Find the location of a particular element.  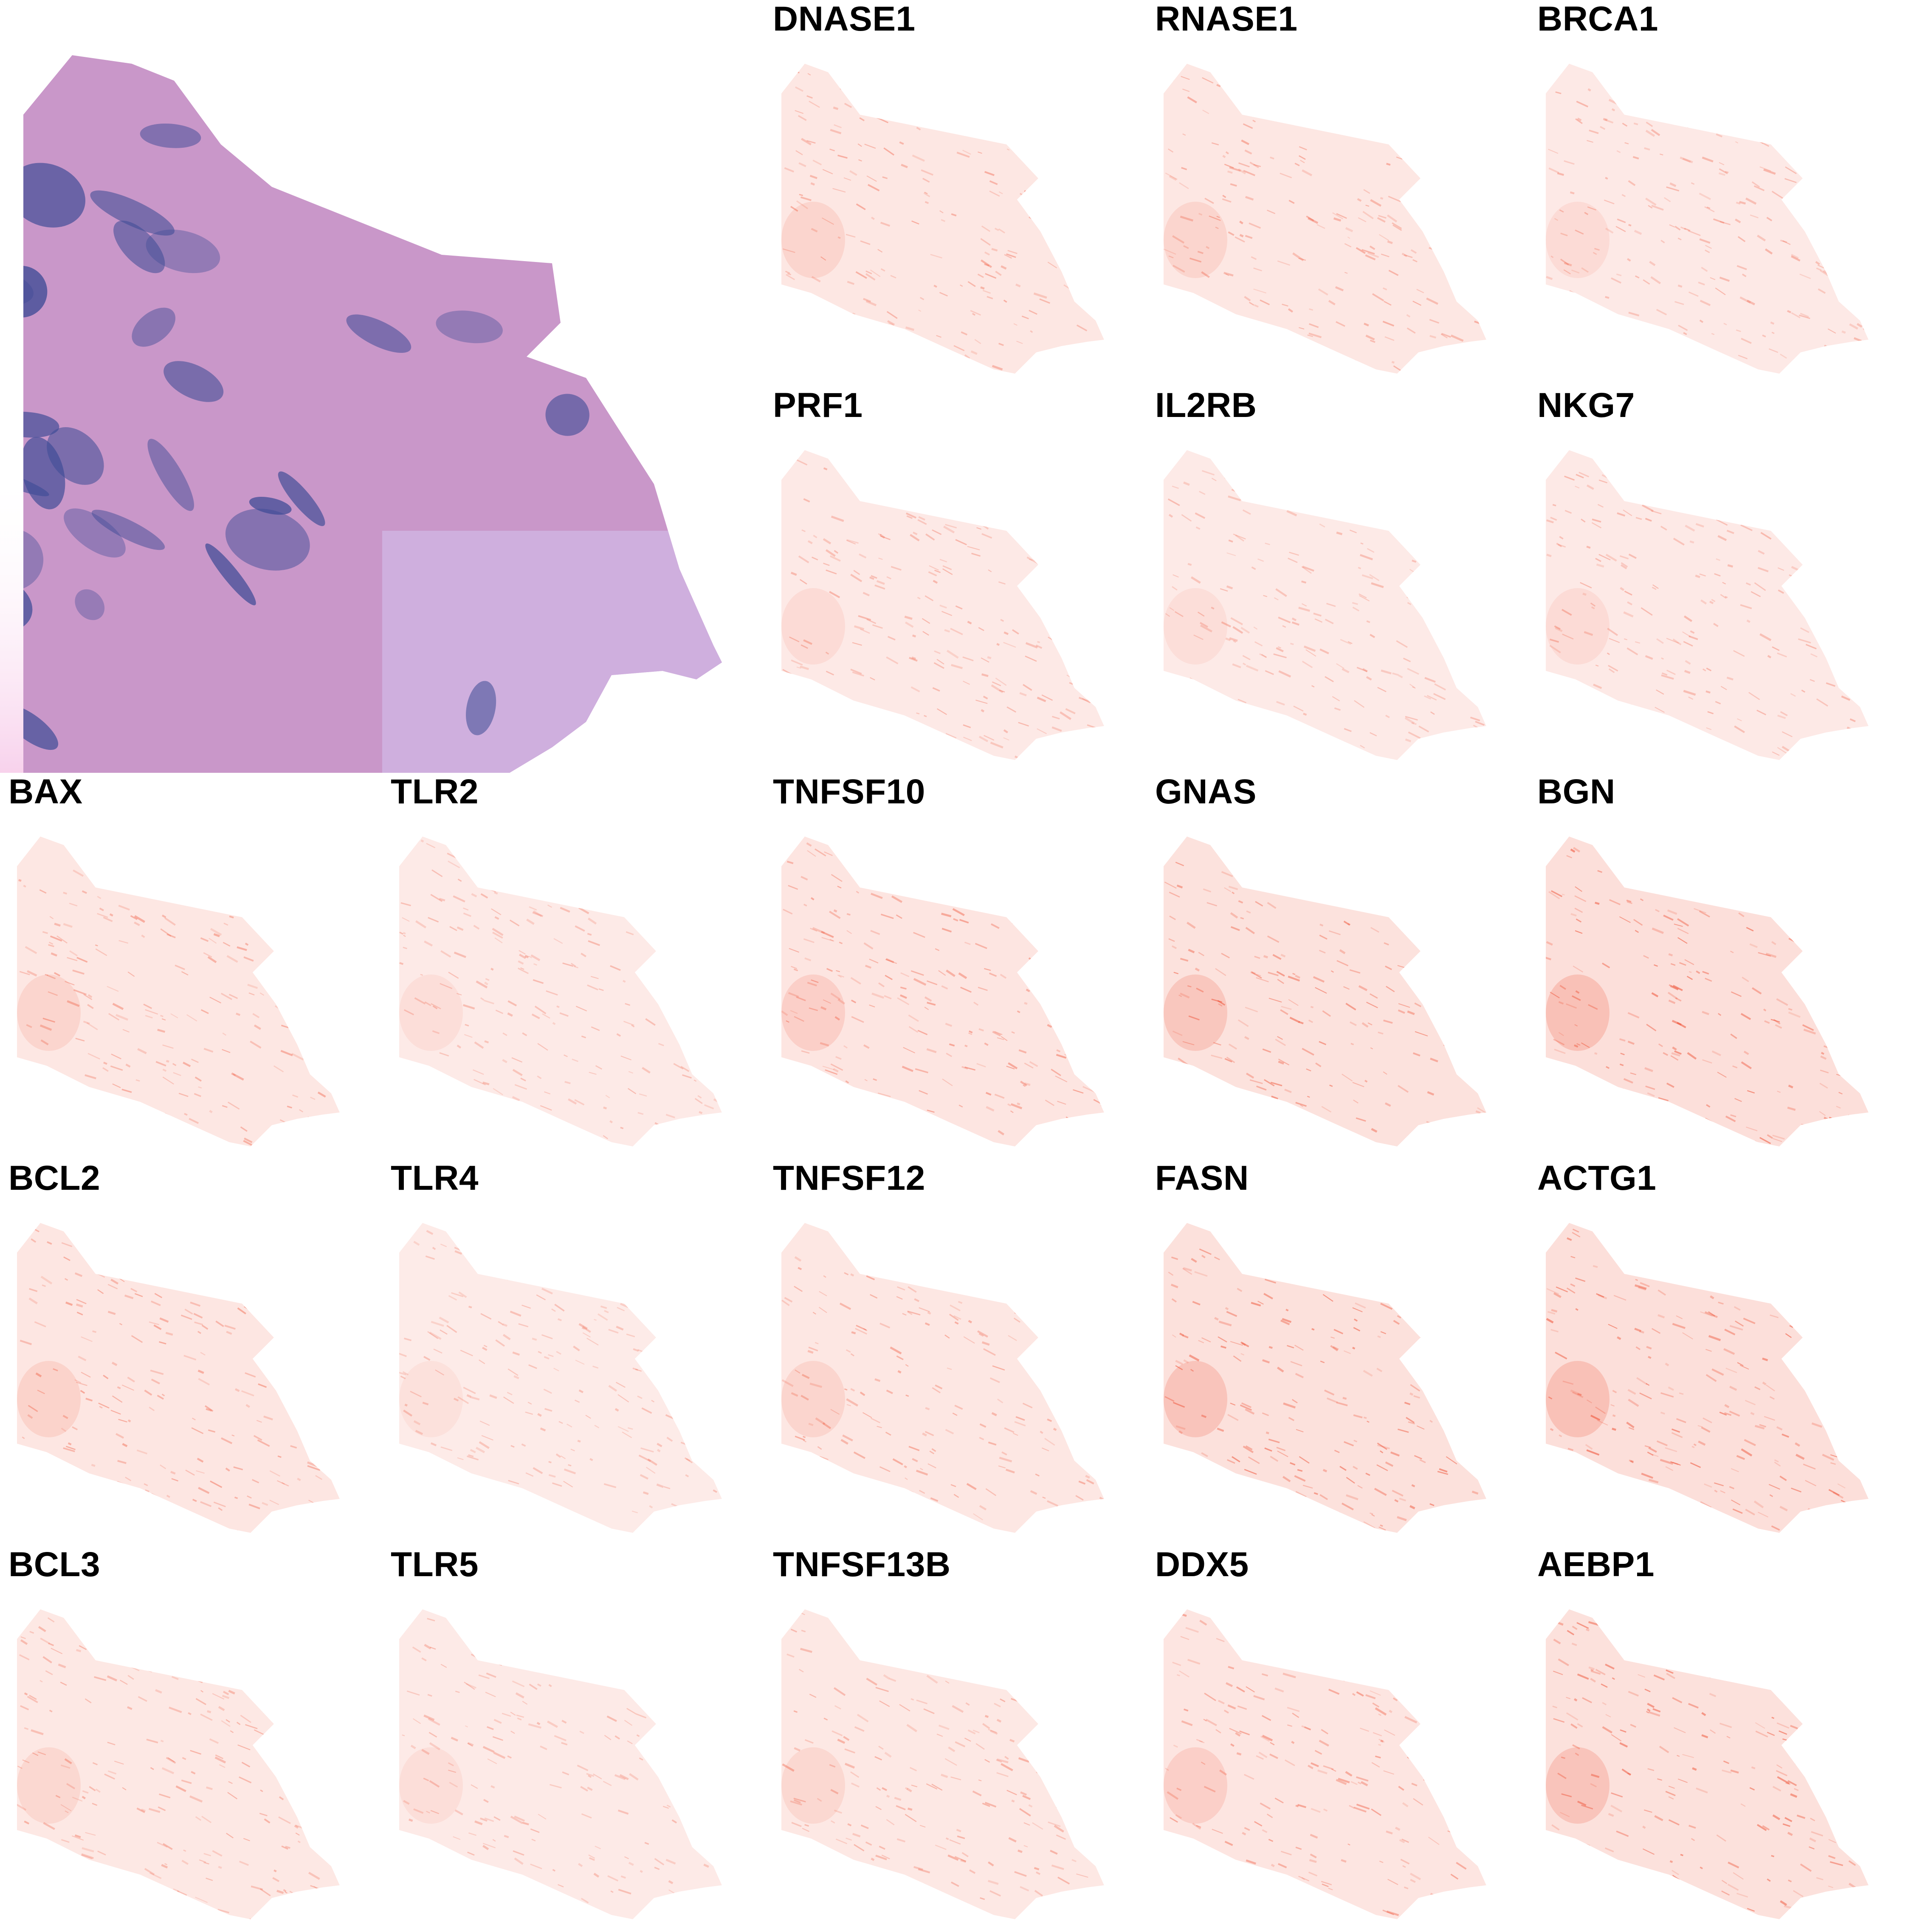

gene-panel: TNFSF10 is located at coordinates (956, 966).